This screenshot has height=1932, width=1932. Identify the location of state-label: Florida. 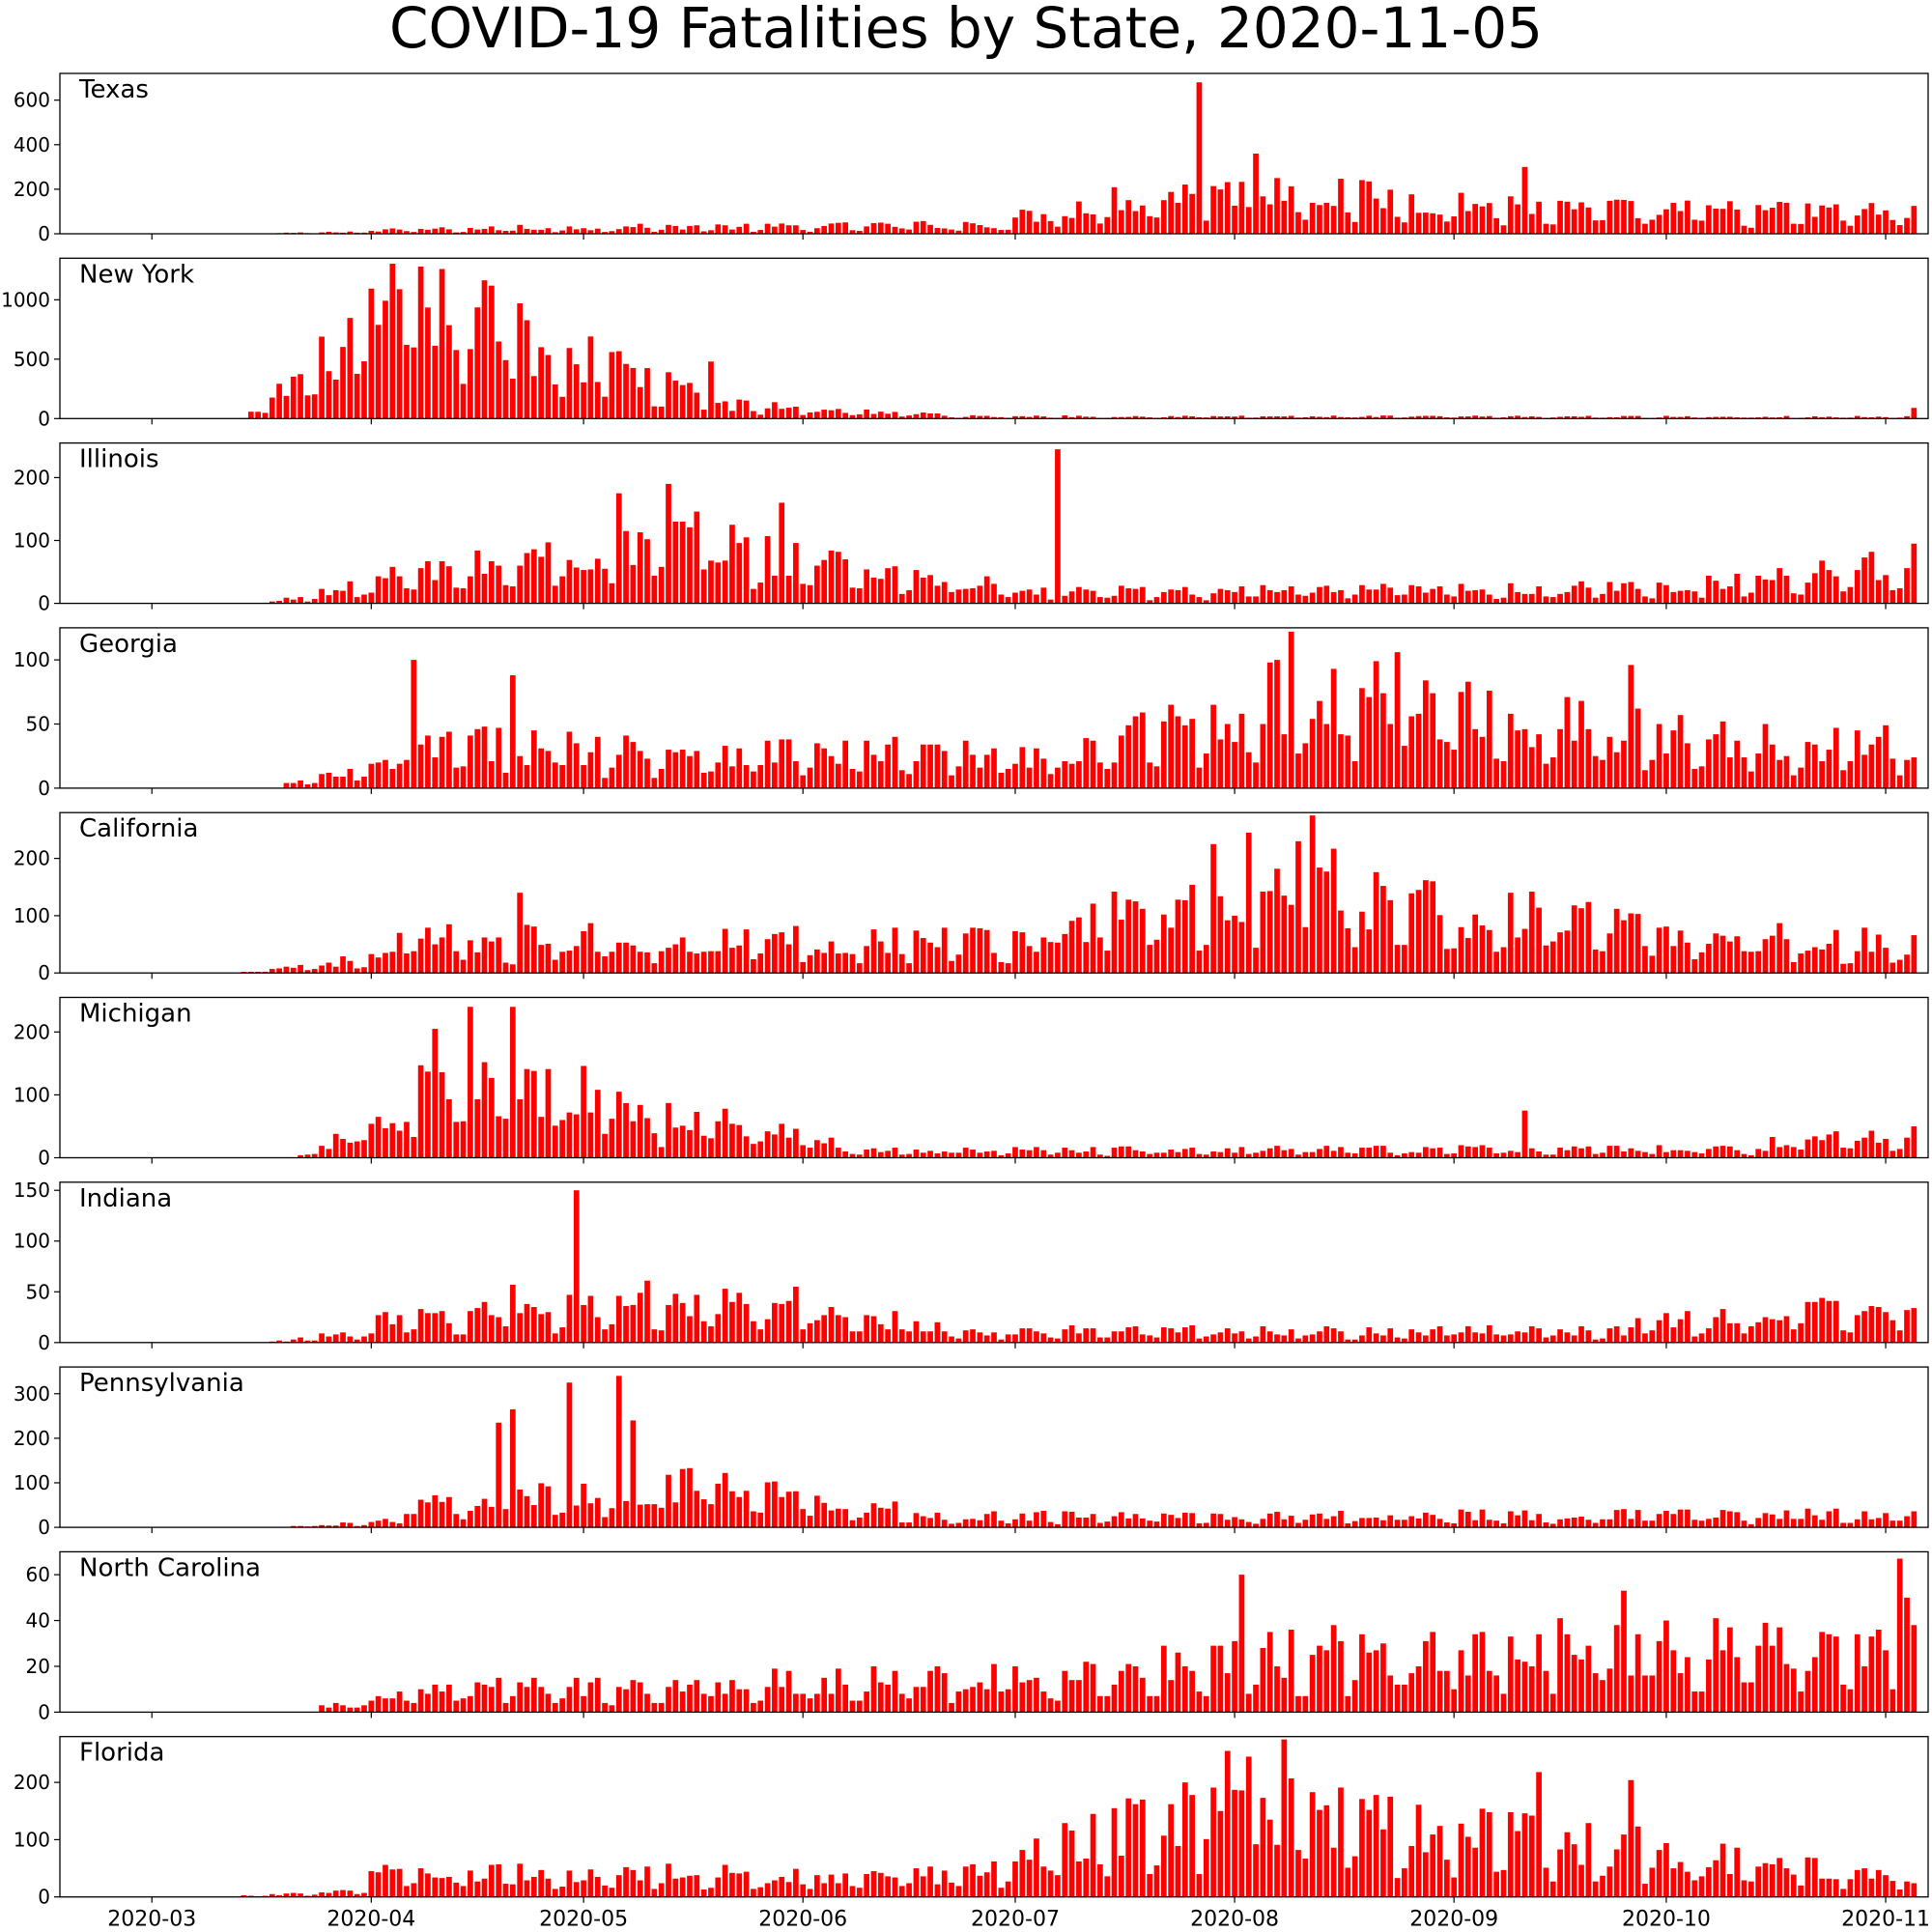
(121, 1753).